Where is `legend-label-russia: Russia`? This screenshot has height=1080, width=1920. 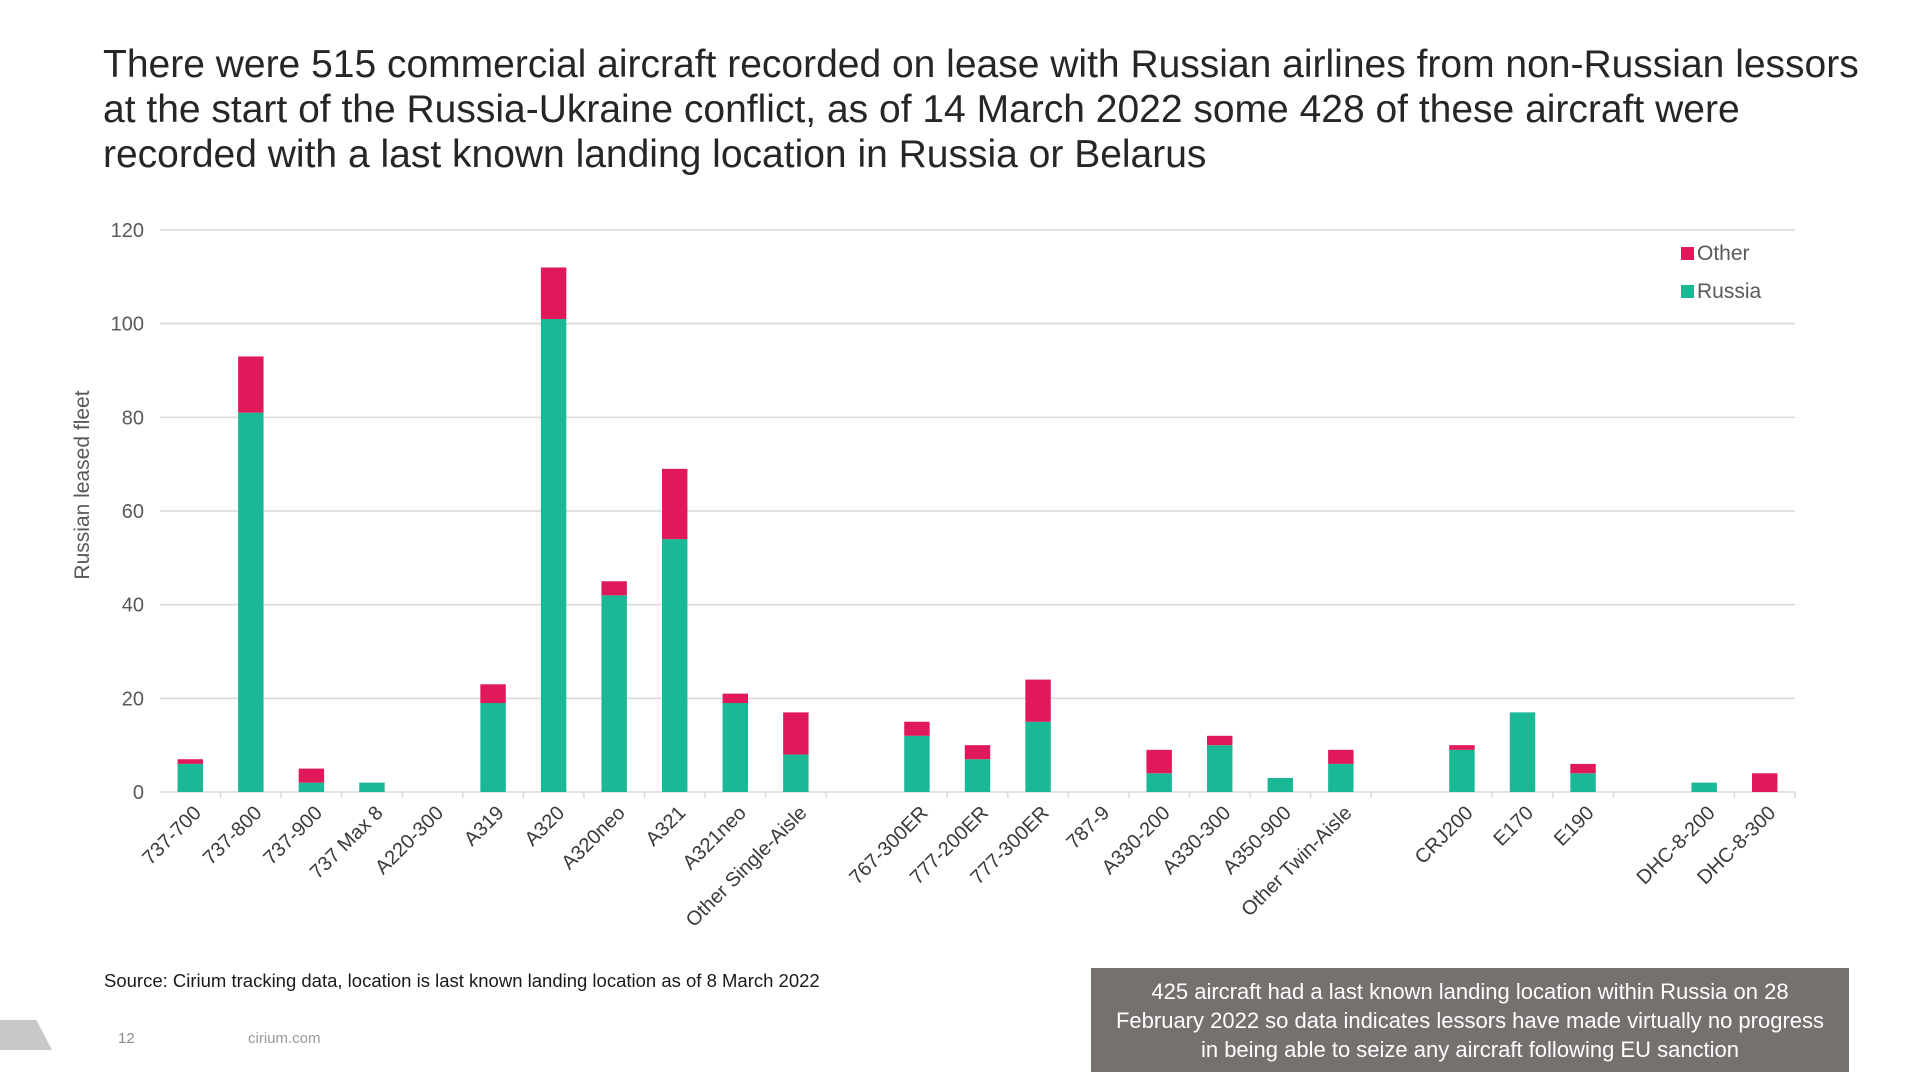
legend-label-russia: Russia is located at coordinates (1729, 291).